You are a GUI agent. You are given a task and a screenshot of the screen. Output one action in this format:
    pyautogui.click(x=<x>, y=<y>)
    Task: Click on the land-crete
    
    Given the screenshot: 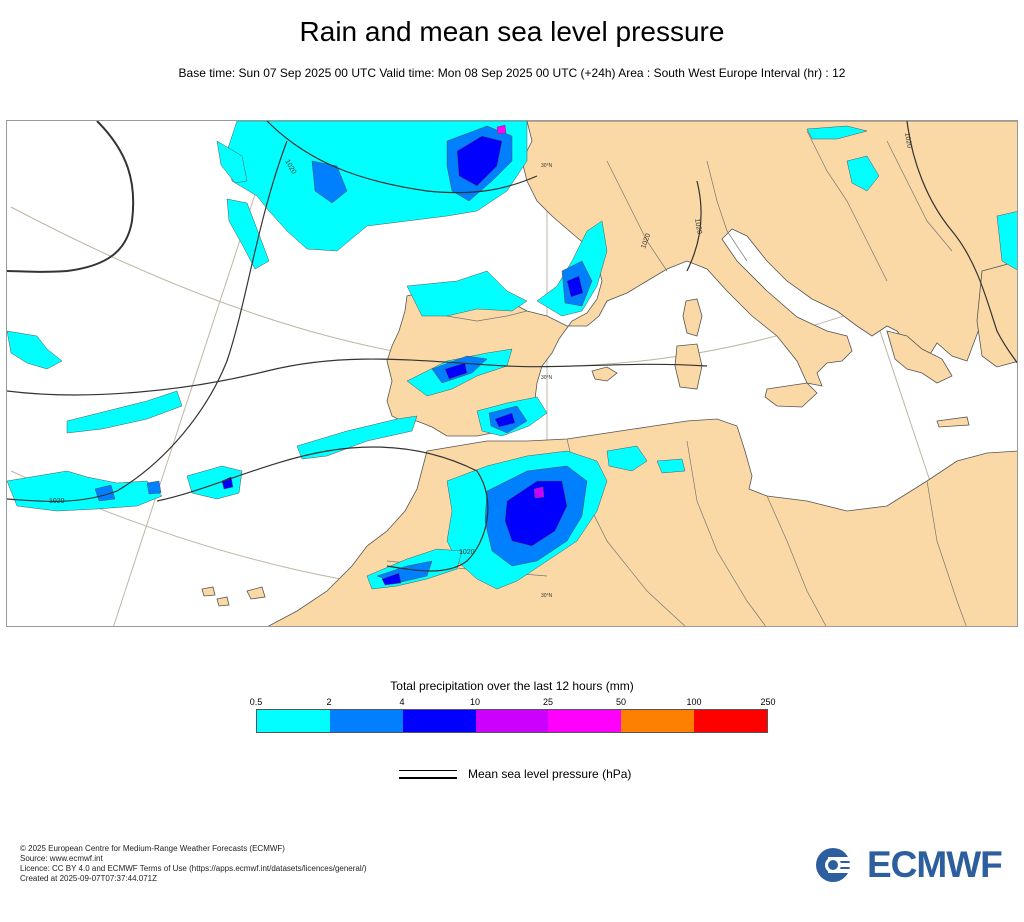 What is the action you would take?
    pyautogui.click(x=953, y=422)
    